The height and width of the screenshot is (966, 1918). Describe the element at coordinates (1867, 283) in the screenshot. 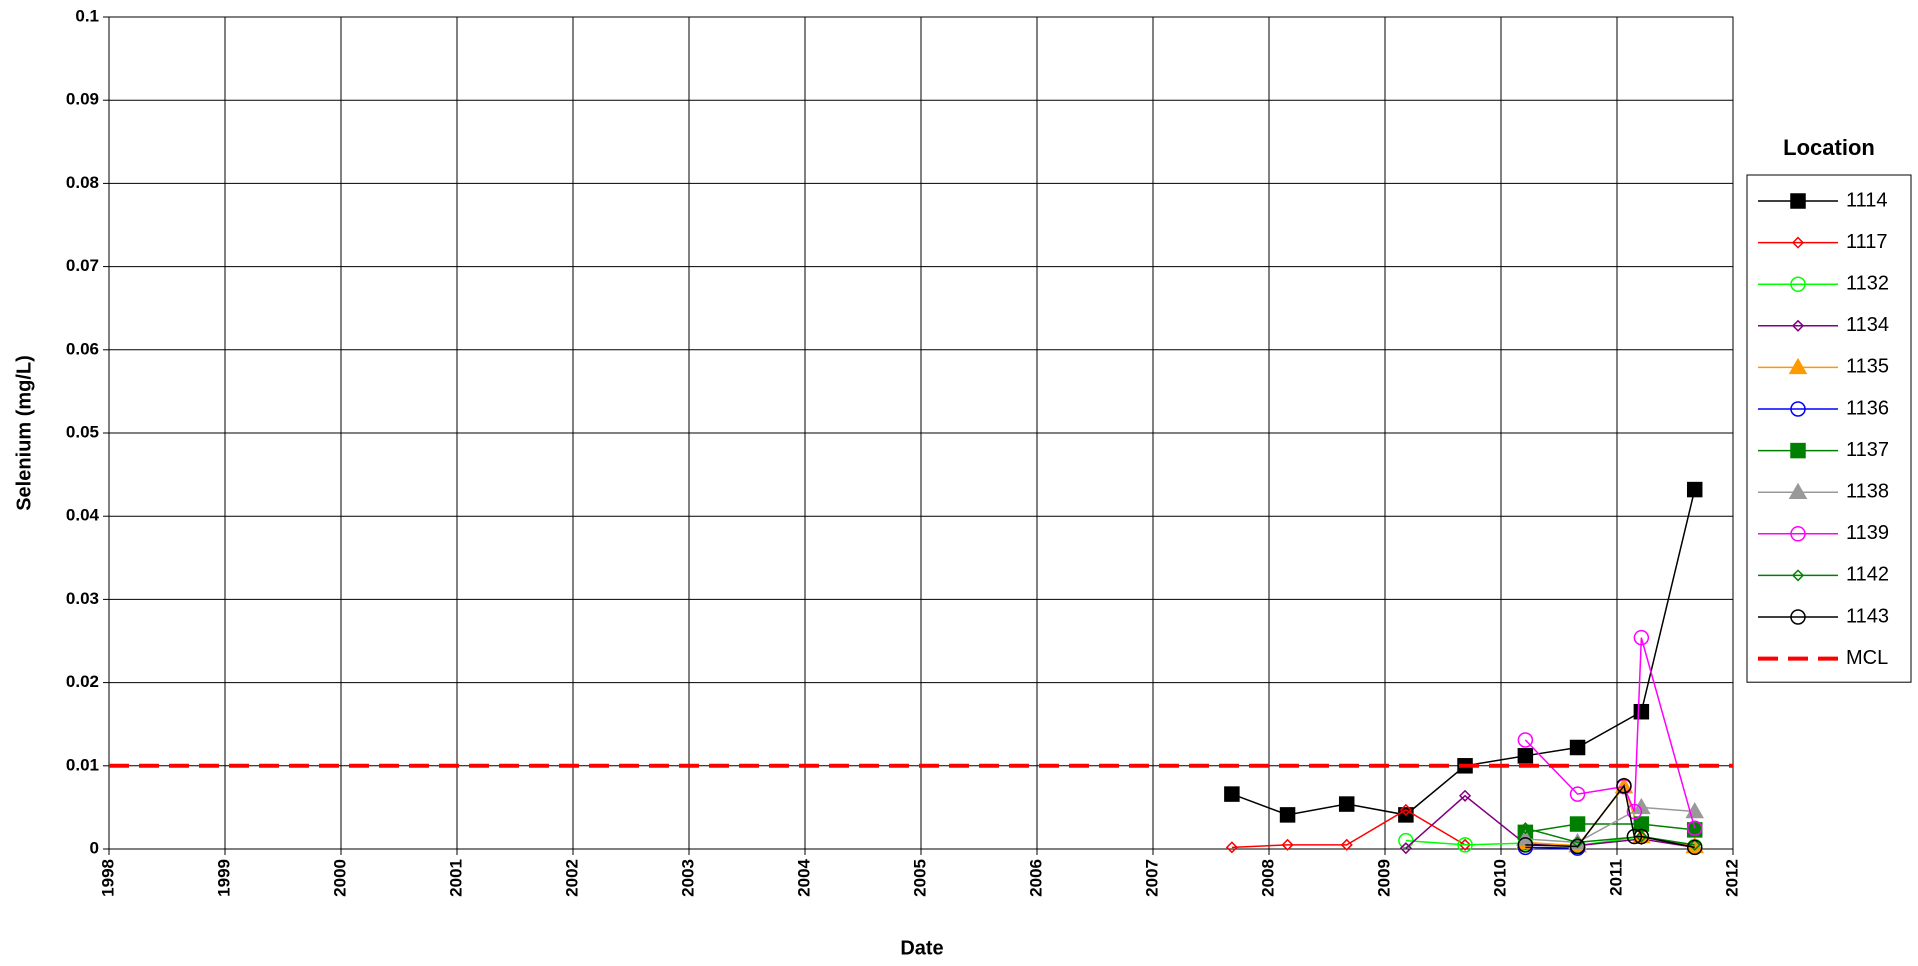

I see `legend-label: 1132` at that location.